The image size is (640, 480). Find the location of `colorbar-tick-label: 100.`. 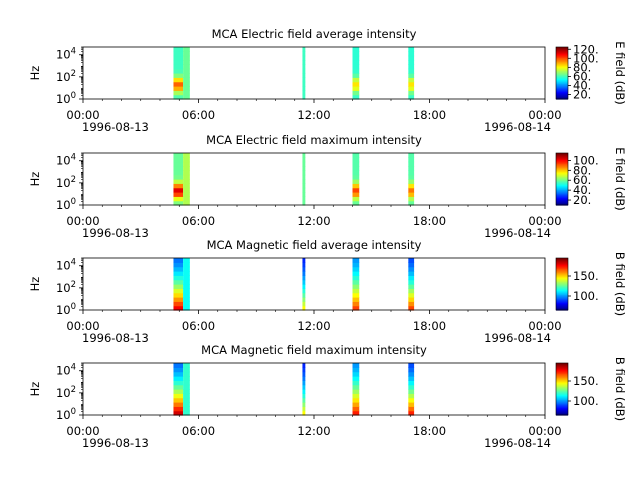

colorbar-tick-label: 100. is located at coordinates (586, 296).